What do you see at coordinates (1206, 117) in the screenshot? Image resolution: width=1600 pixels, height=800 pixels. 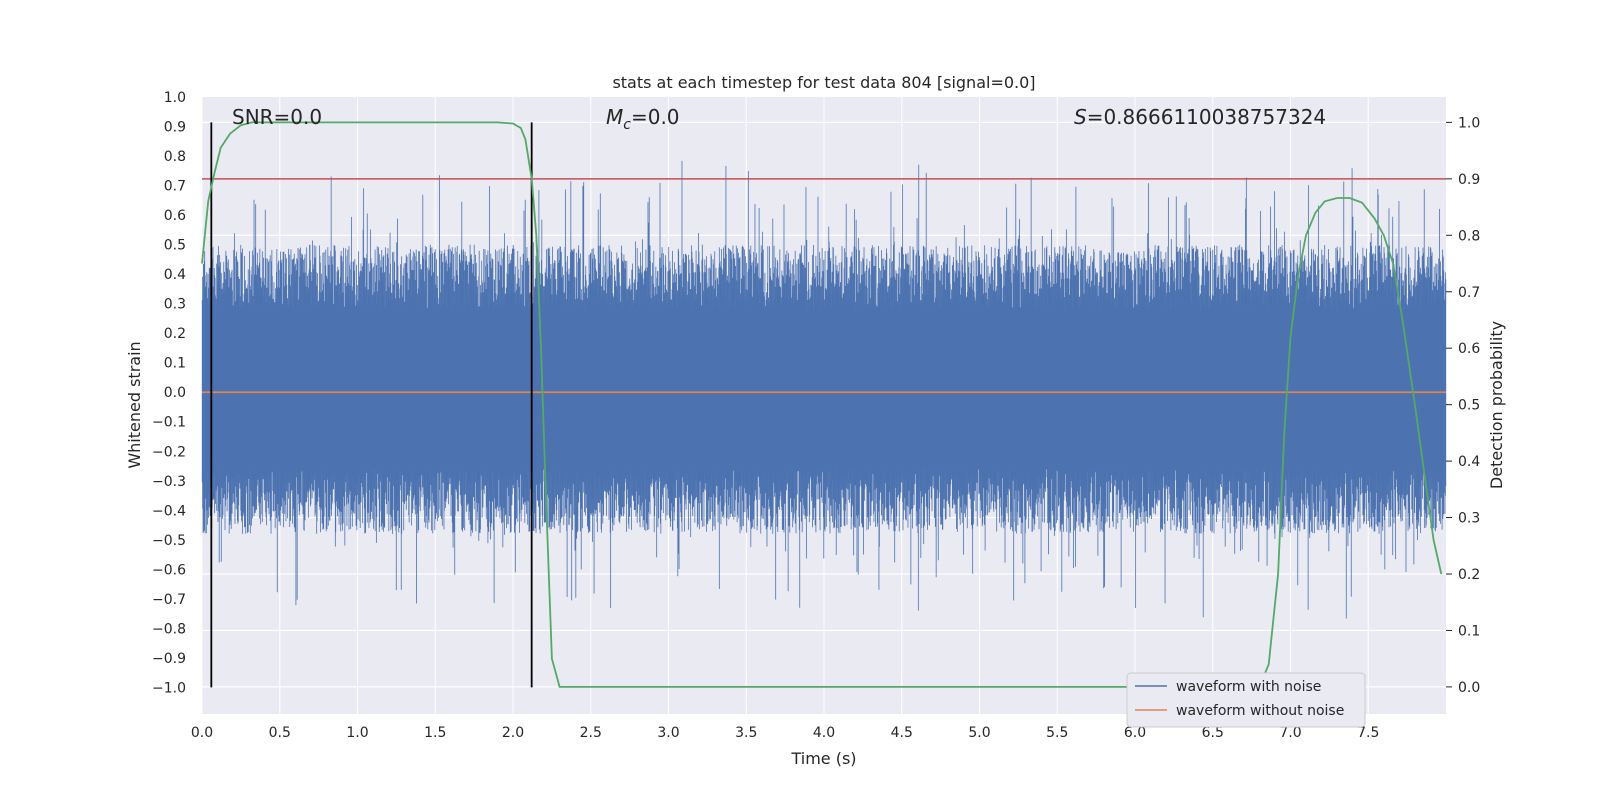 I see `s-value: =0.8666110038757324` at bounding box center [1206, 117].